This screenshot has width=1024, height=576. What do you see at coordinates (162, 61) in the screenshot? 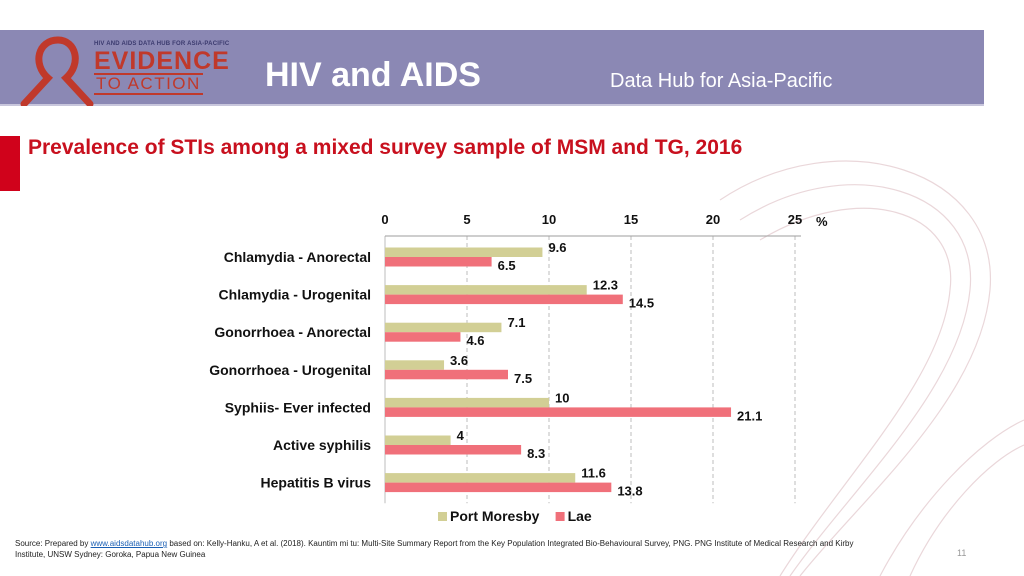
I see `logo-evidence-text: EVIDENCE` at bounding box center [162, 61].